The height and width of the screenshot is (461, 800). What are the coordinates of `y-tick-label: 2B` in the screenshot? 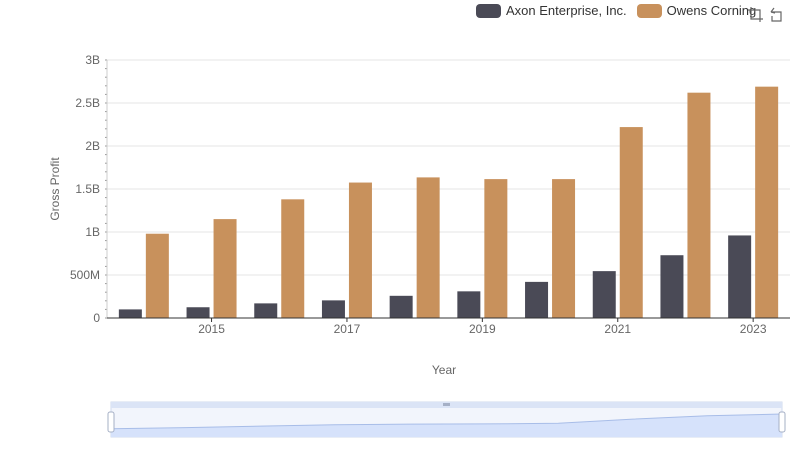 It's located at (92, 146).